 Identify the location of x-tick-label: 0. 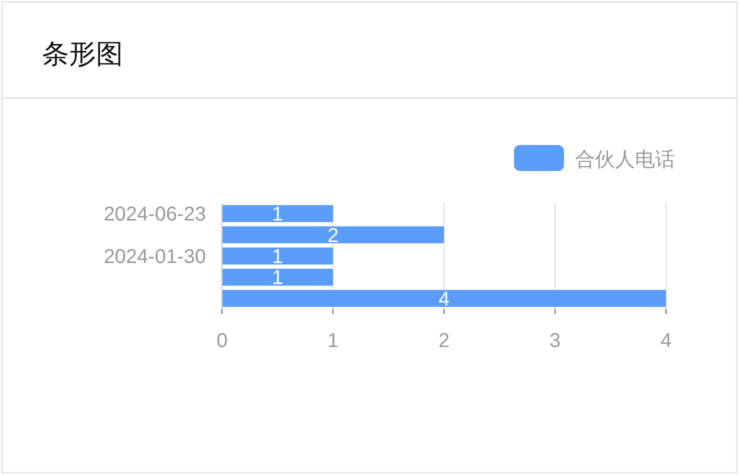
(222, 341).